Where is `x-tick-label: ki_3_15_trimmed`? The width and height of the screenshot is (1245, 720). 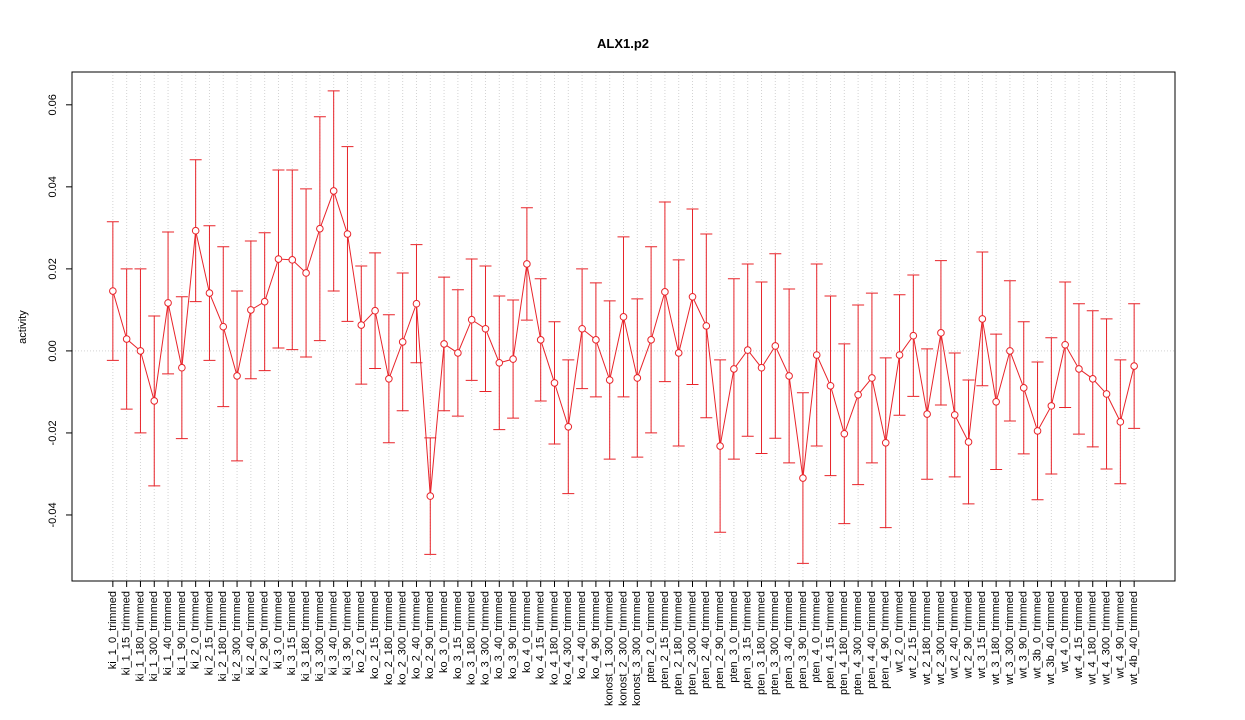 x-tick-label: ki_3_15_trimmed is located at coordinates (292, 633).